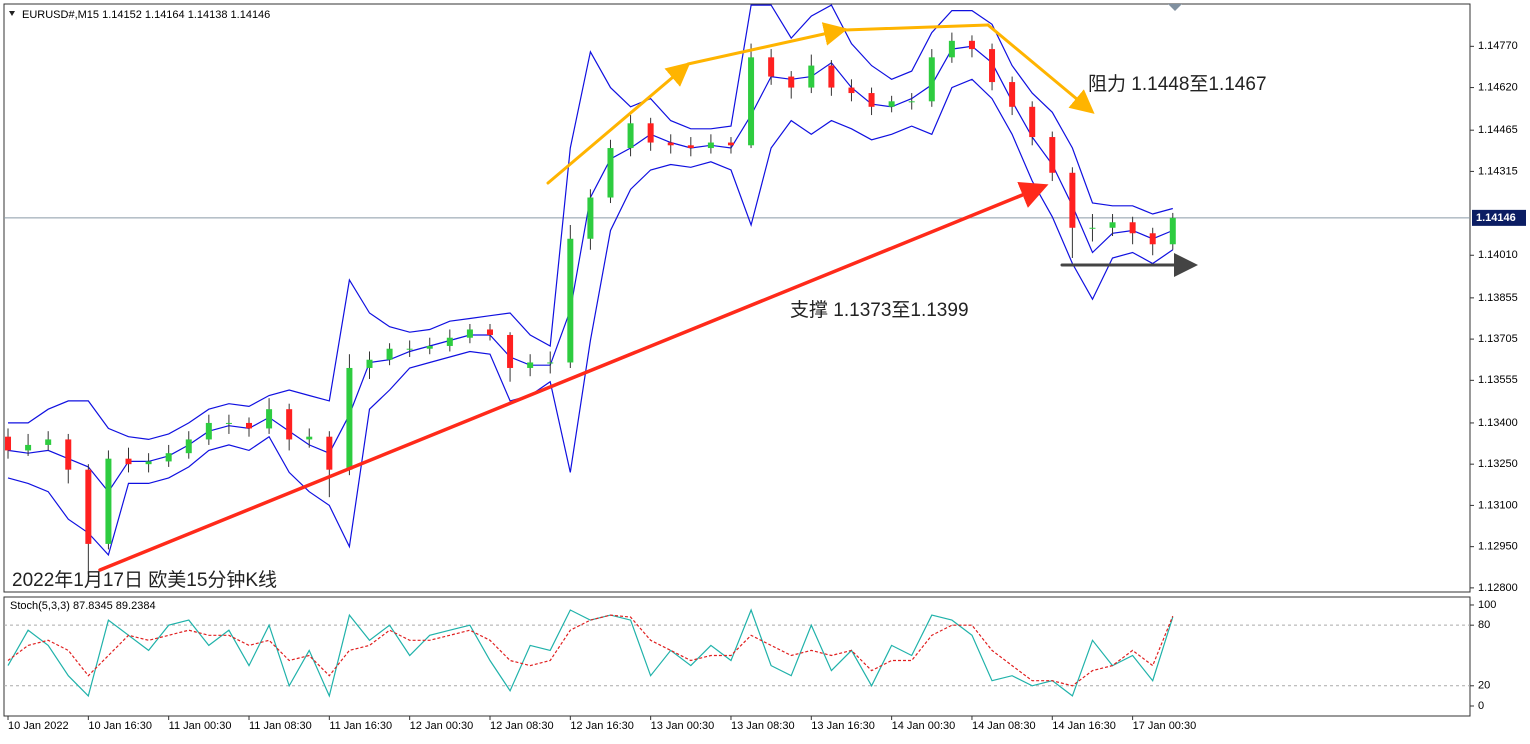 This screenshot has height=744, width=1530. I want to click on x-tick-label: 12 Jan 08:30, so click(522, 726).